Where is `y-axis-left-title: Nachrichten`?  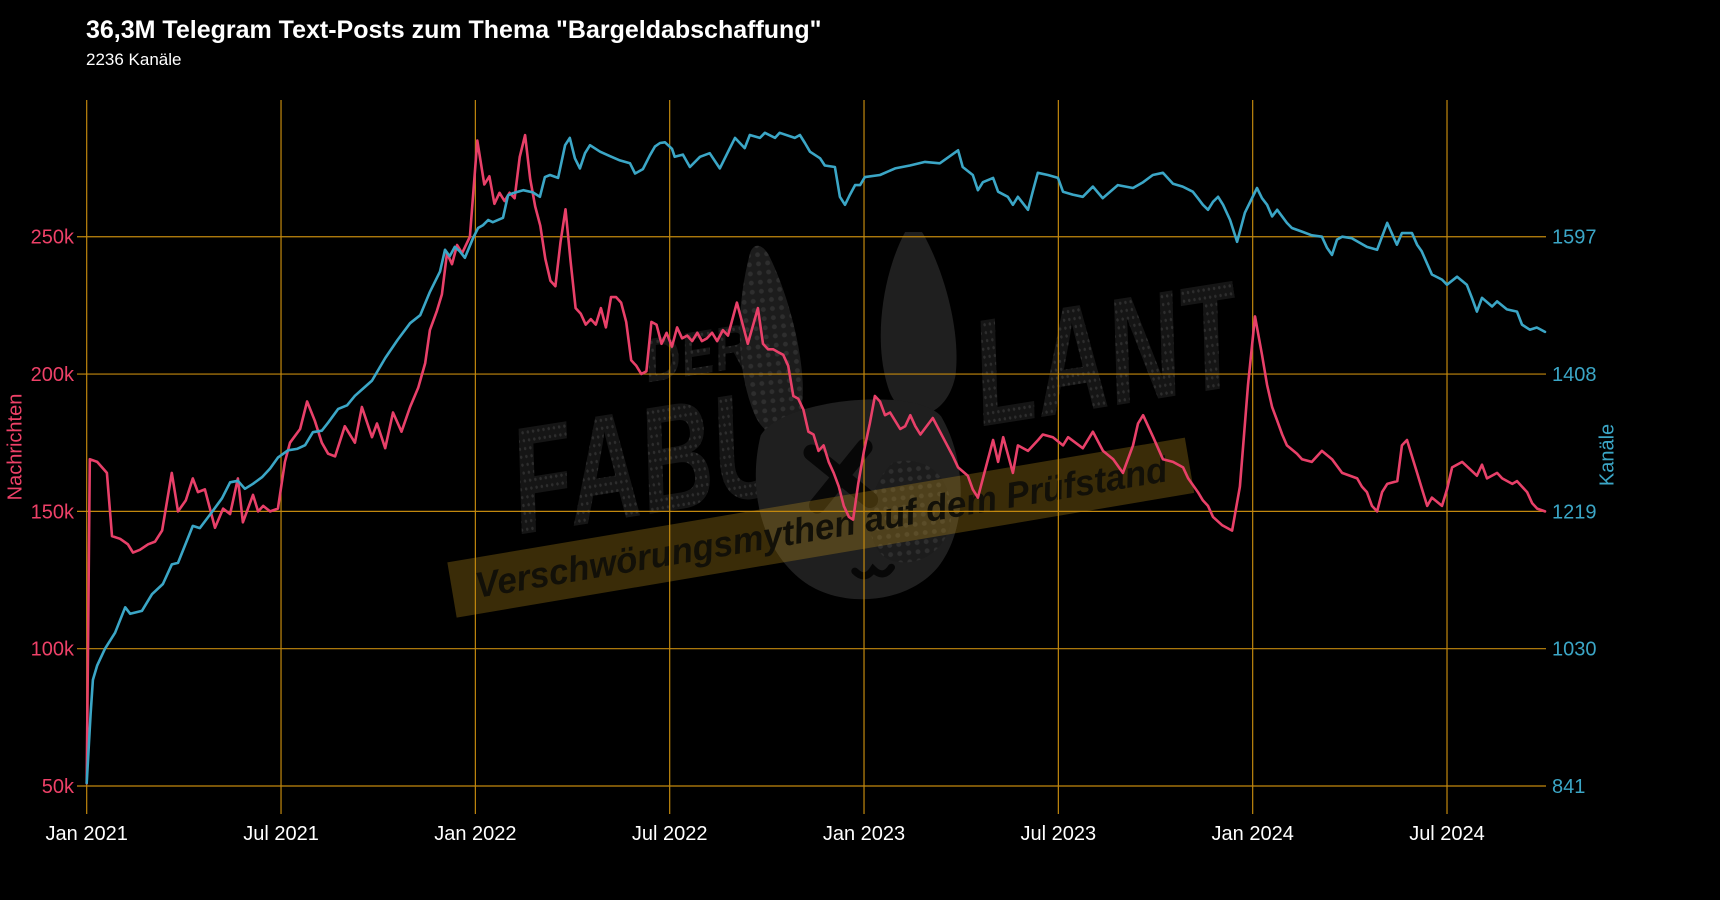 y-axis-left-title: Nachrichten is located at coordinates (15, 447).